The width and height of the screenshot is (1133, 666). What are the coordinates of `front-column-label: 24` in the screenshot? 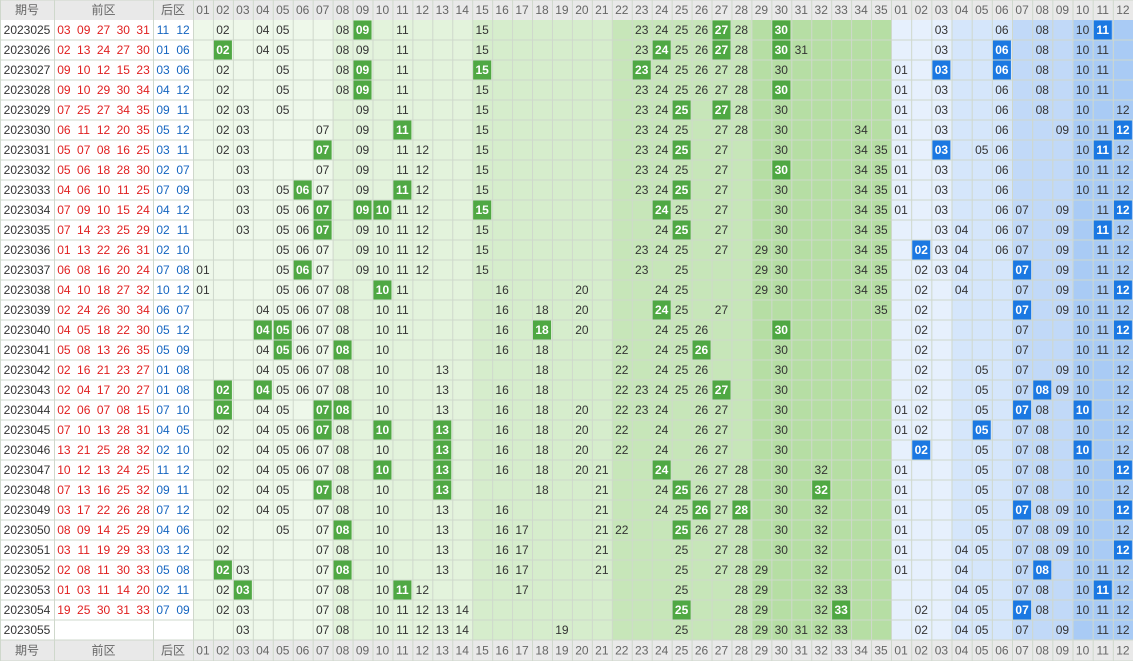 It's located at (662, 10).